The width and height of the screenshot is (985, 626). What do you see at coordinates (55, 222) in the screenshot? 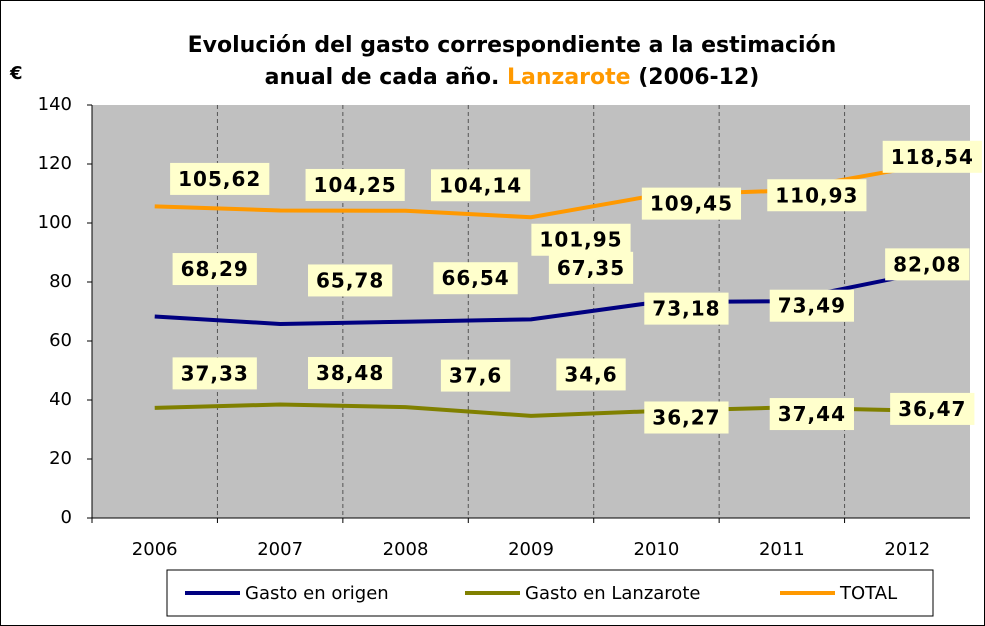
I see `y-tick-label: 100` at bounding box center [55, 222].